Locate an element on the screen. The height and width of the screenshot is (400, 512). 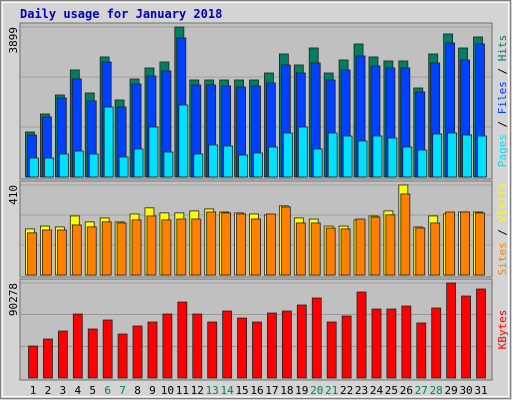
x-tick-label: 14 is located at coordinates (228, 390).